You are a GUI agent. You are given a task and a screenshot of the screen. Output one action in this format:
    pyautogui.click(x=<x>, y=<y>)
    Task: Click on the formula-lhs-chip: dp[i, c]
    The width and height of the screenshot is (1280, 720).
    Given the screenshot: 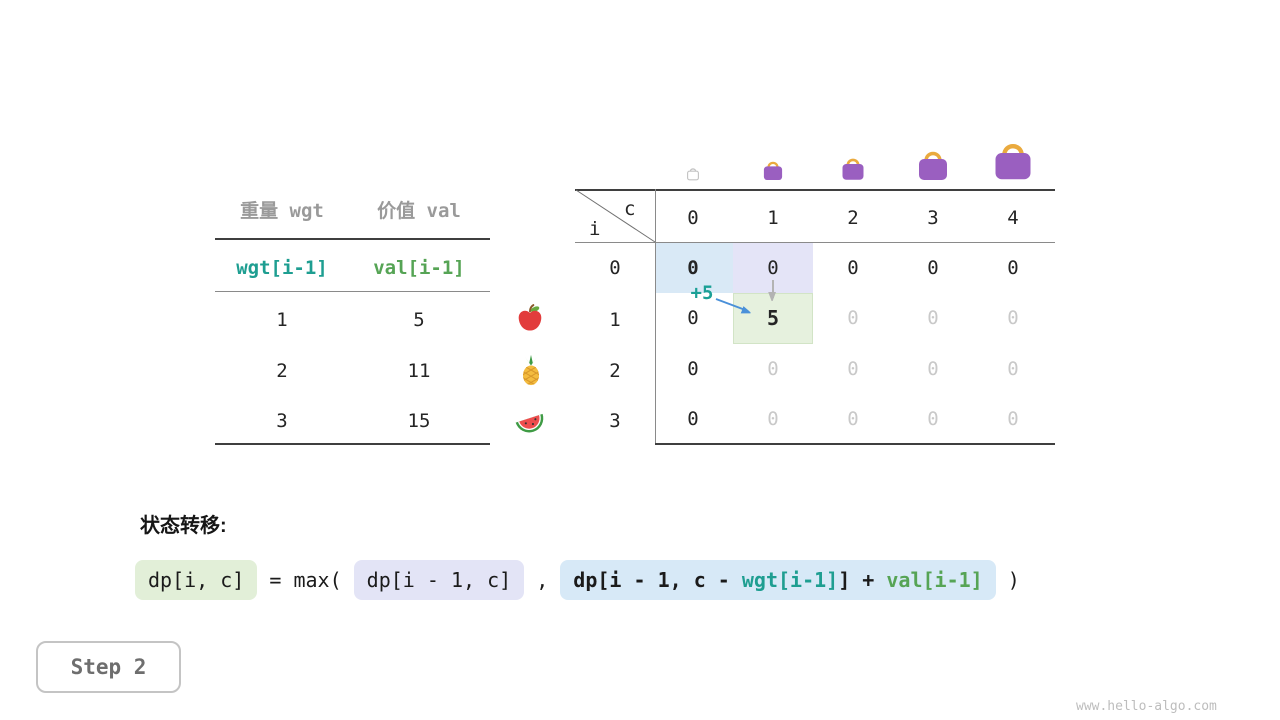 What is the action you would take?
    pyautogui.click(x=196, y=580)
    